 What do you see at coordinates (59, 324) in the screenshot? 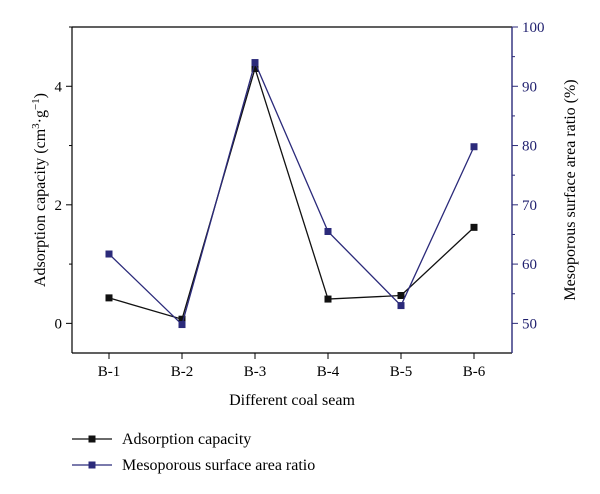
I see `left-y-tick-label: 0` at bounding box center [59, 324].